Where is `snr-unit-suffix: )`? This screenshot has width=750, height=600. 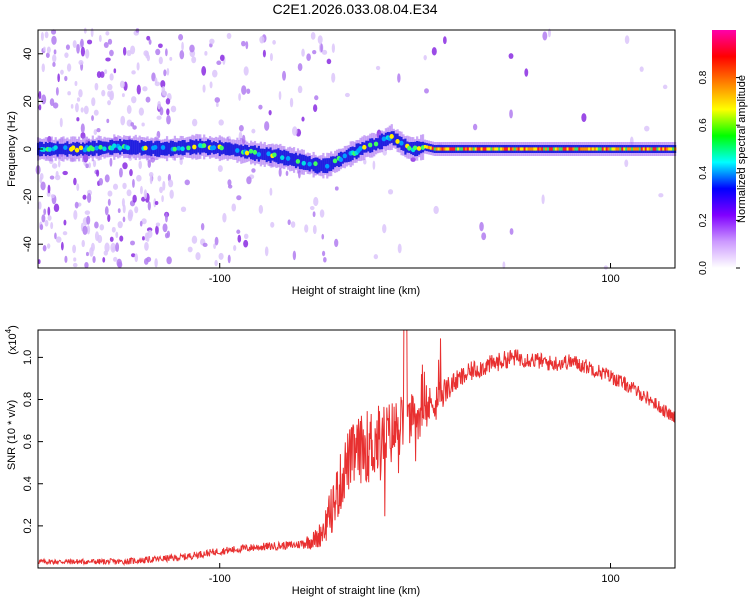
snr-unit-suffix: ) is located at coordinates (13, 327).